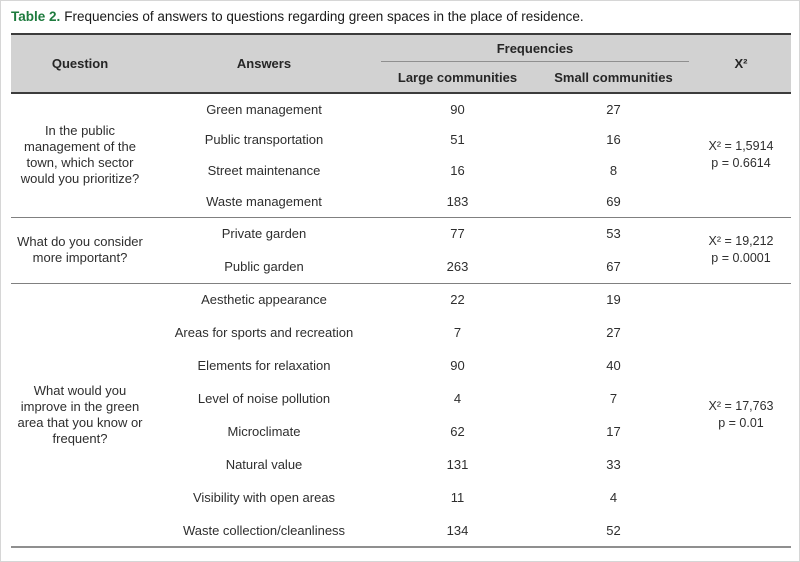 The image size is (800, 562). I want to click on large-communities-value: 11, so click(457, 497).